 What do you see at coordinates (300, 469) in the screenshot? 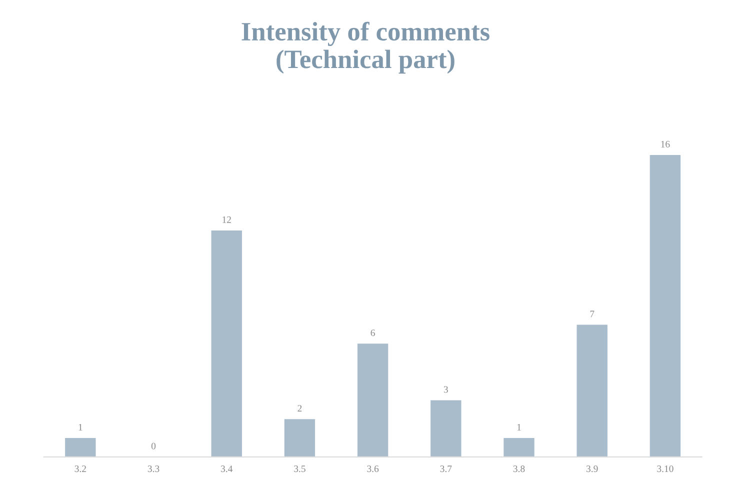
I see `x-tick-label: 3.5` at bounding box center [300, 469].